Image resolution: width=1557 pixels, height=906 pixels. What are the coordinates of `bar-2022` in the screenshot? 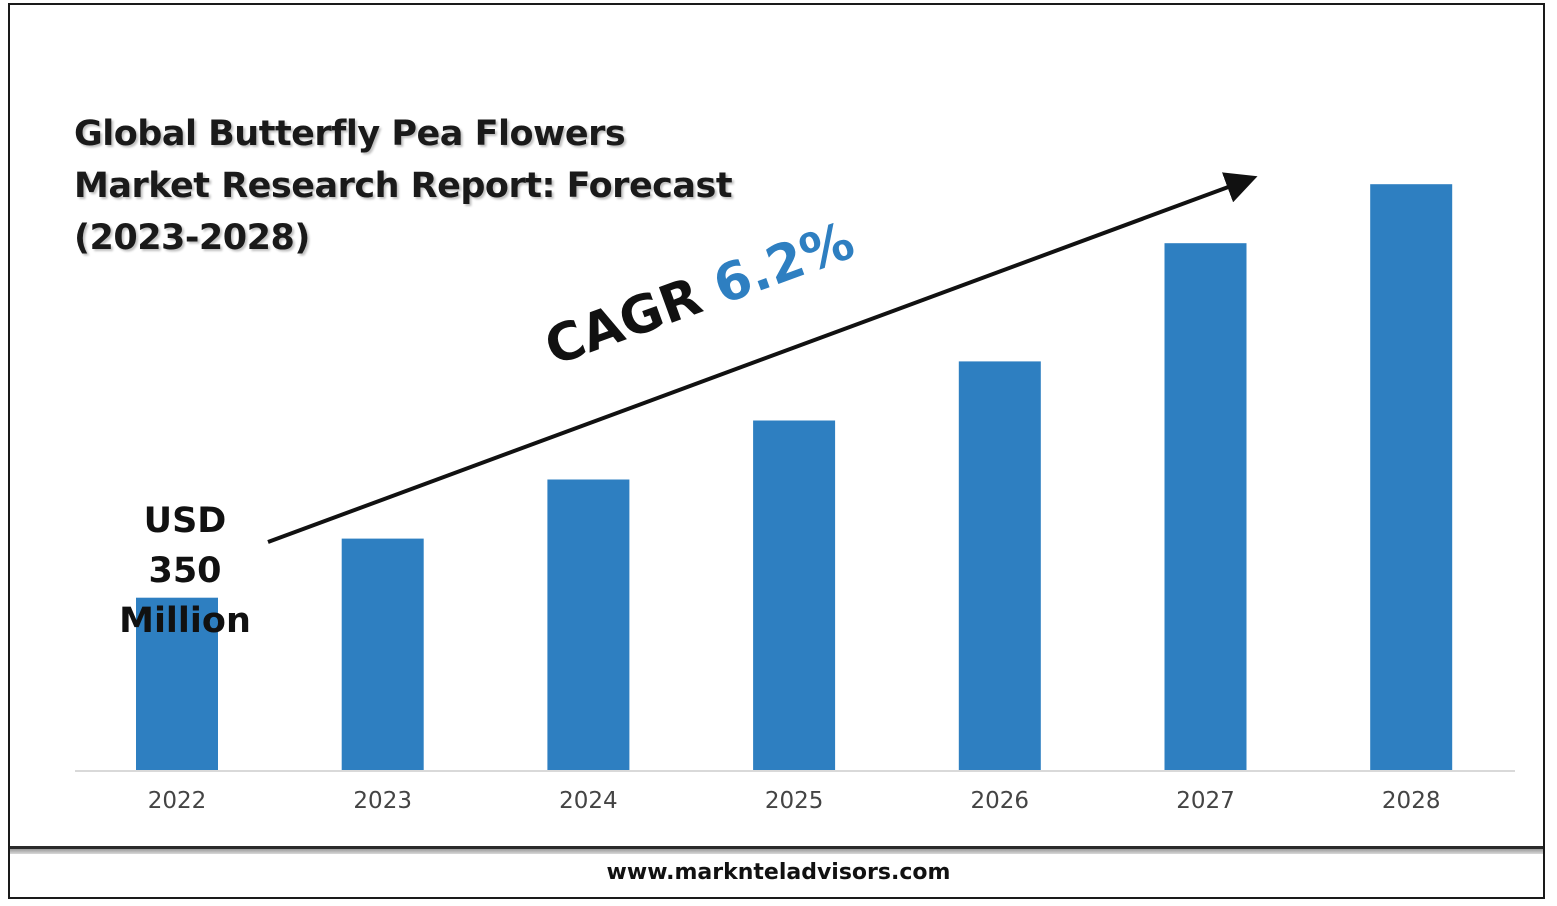 It's located at (177, 683).